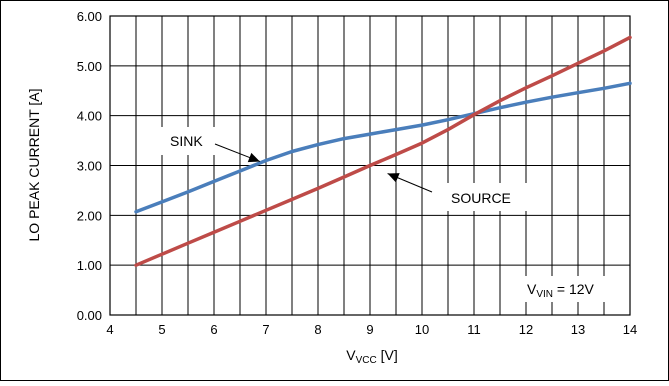  What do you see at coordinates (89, 116) in the screenshot?
I see `y-tick-label: 4.00` at bounding box center [89, 116].